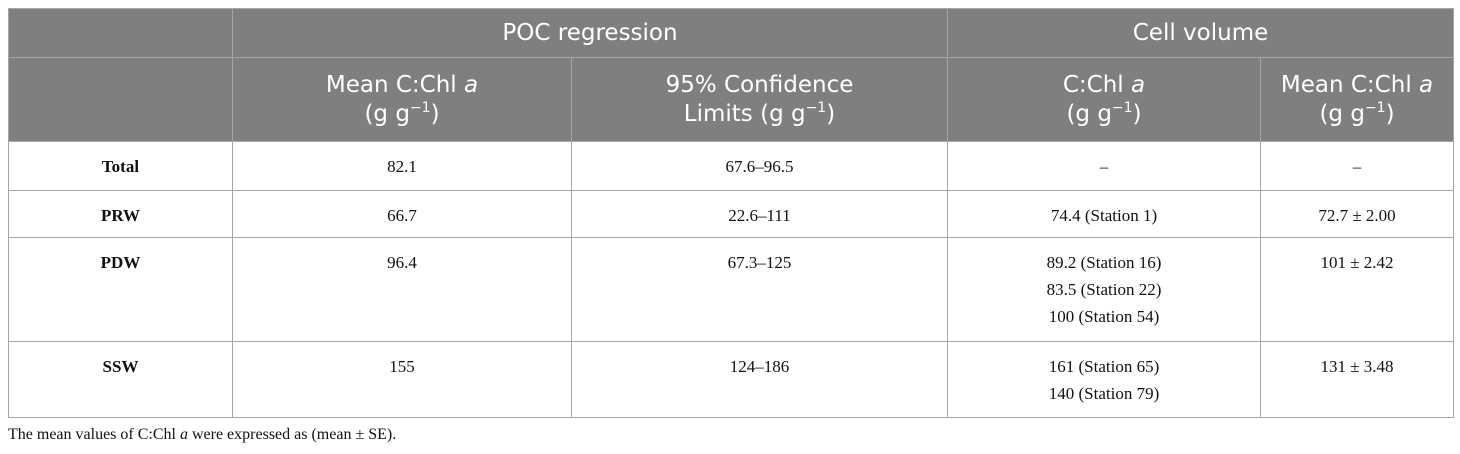  What do you see at coordinates (1357, 379) in the screenshot?
I see `table-cell: 131 ± 3.48` at bounding box center [1357, 379].